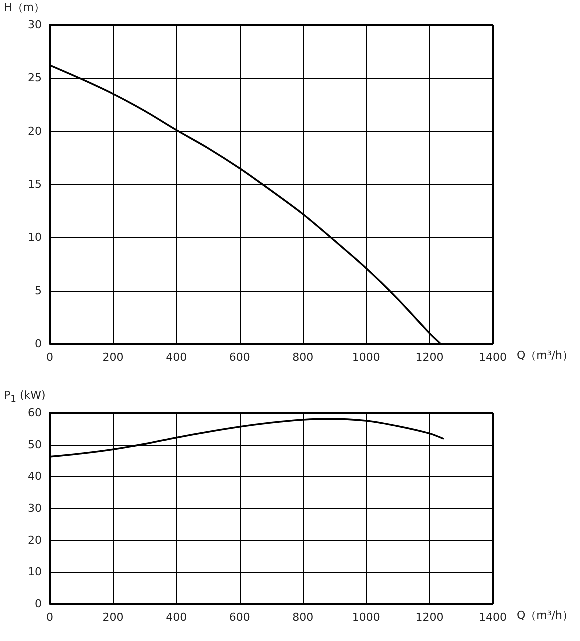 This screenshot has height=641, width=580. Describe the element at coordinates (25, 398) in the screenshot. I see `y-axis-title: P$_{1}$ (kW)` at that location.